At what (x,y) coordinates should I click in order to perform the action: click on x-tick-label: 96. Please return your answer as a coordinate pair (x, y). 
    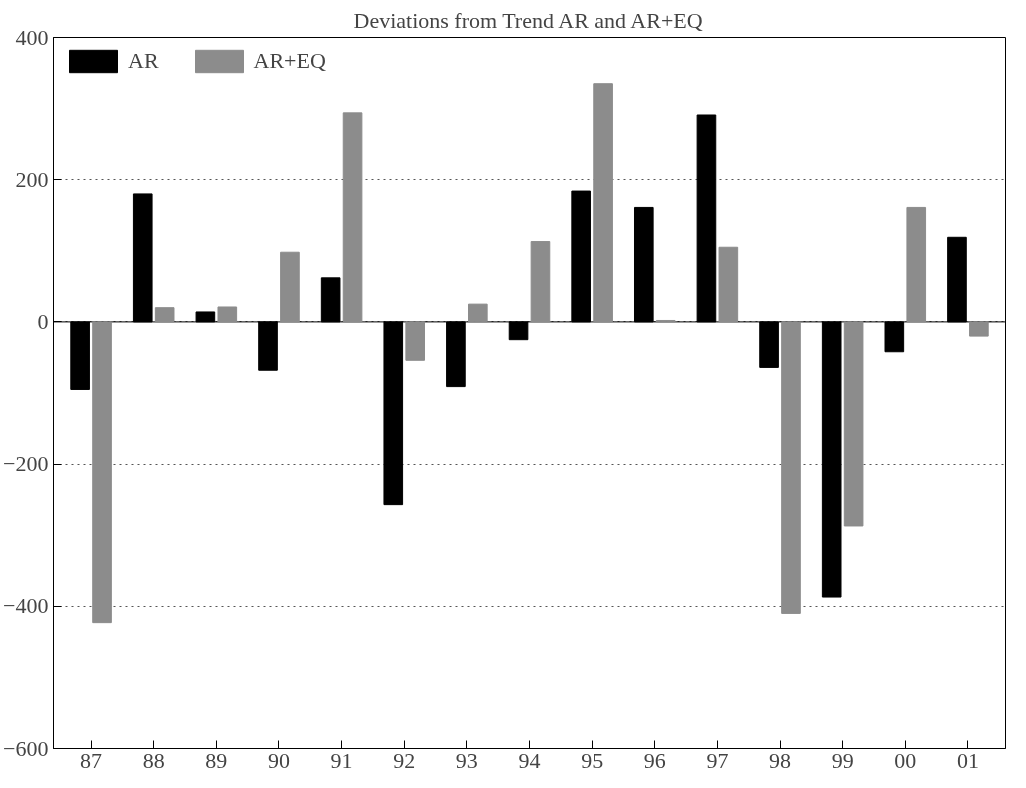
    Looking at the image, I should click on (654, 760).